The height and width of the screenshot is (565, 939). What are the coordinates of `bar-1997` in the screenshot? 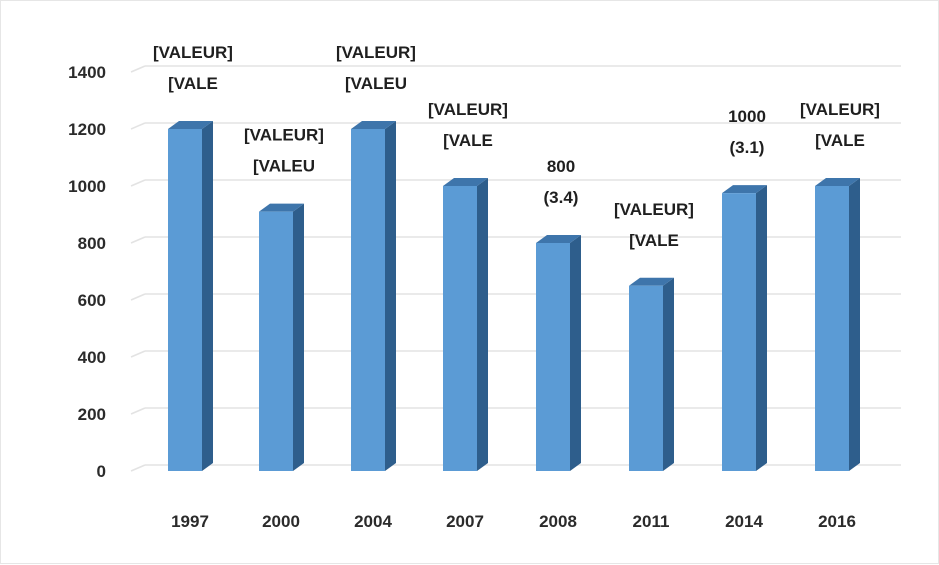 It's located at (190, 296).